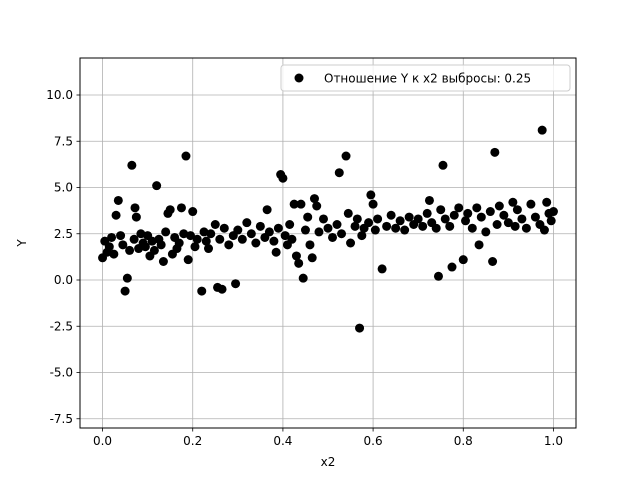  What do you see at coordinates (553, 441) in the screenshot?
I see `x-tick-label: 1.0` at bounding box center [553, 441].